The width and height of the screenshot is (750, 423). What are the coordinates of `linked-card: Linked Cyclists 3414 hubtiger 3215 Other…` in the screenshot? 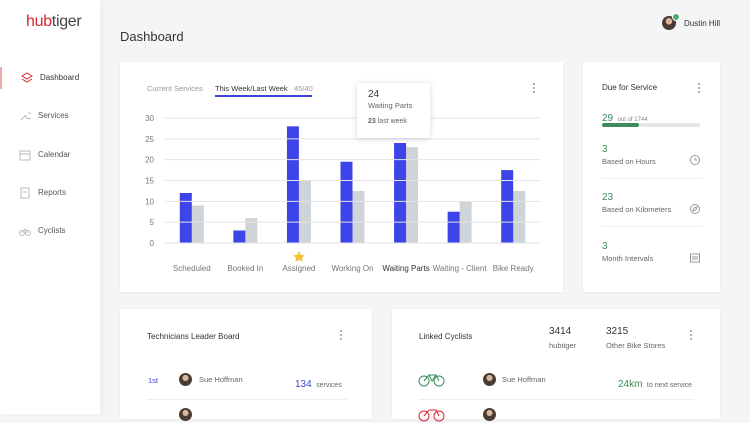 It's located at (556, 365).